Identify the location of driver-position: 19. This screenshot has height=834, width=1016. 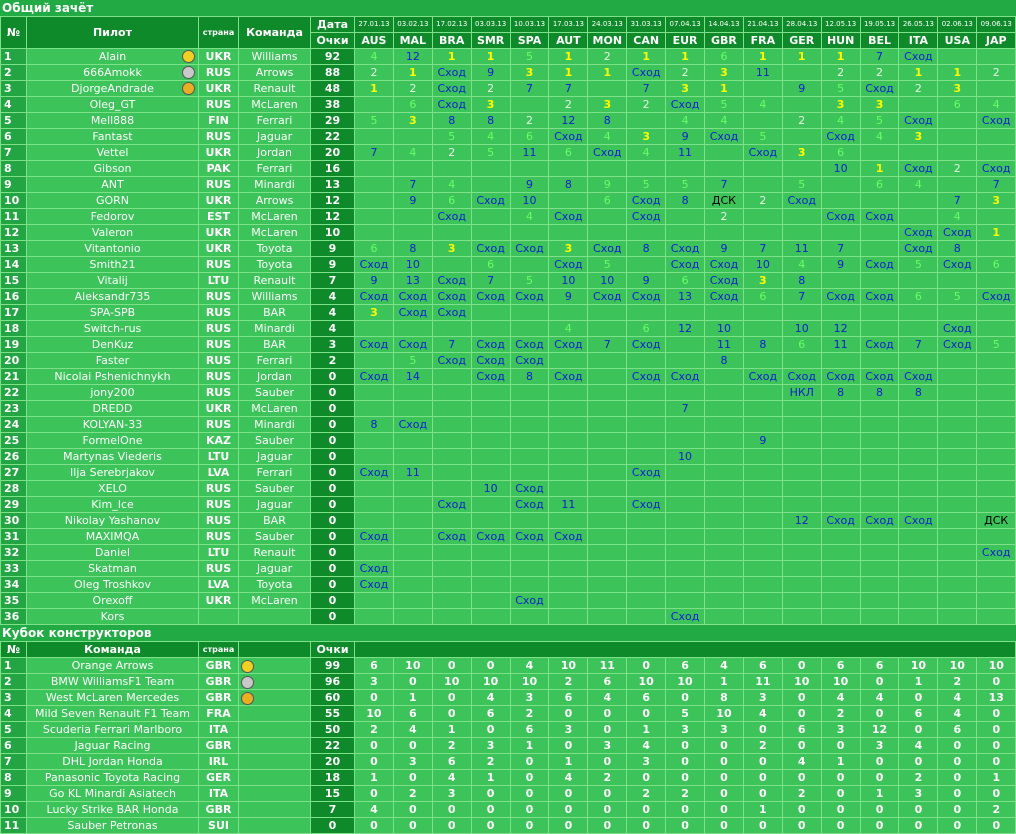
(13, 344).